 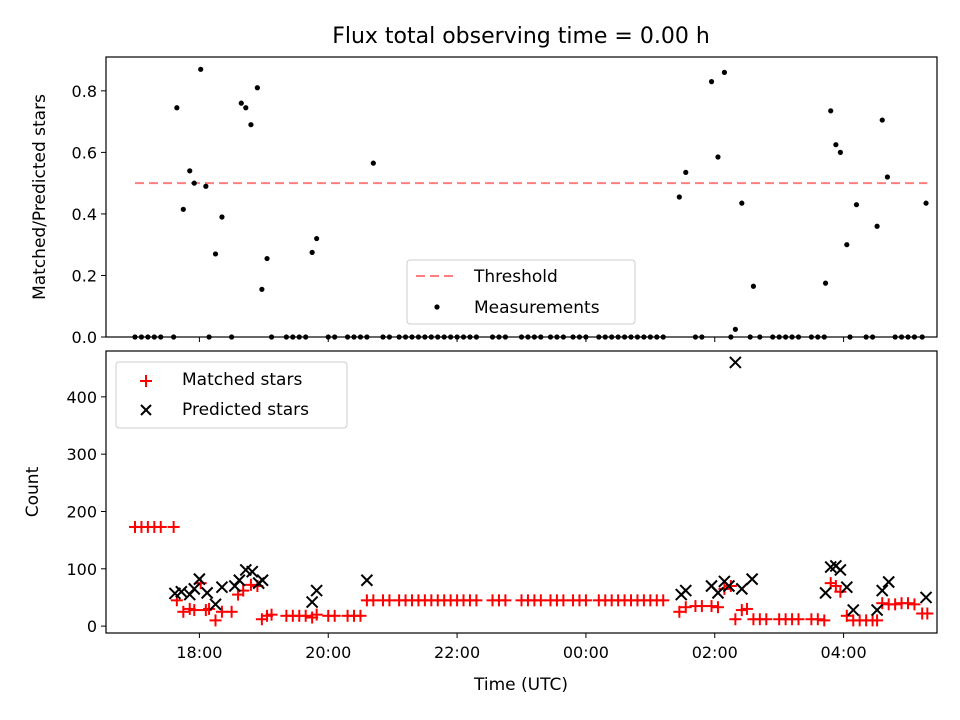 What do you see at coordinates (844, 652) in the screenshot?
I see `bottom-xtick-label: 04:00` at bounding box center [844, 652].